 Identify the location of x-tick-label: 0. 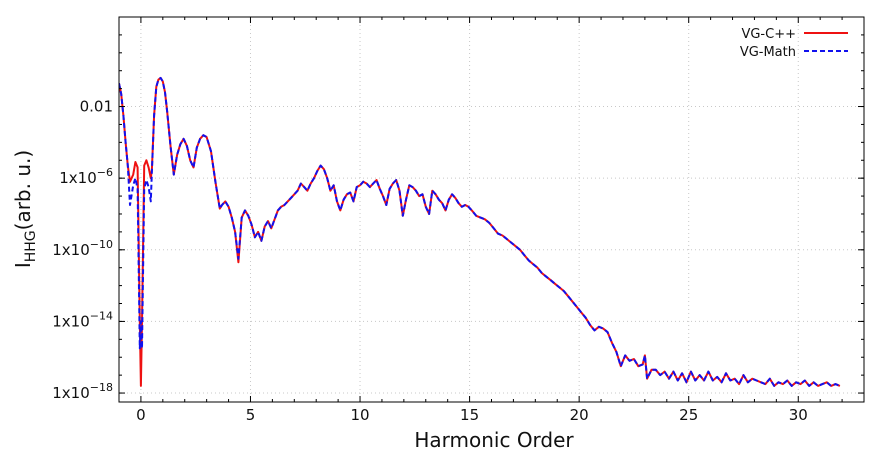
(141, 415).